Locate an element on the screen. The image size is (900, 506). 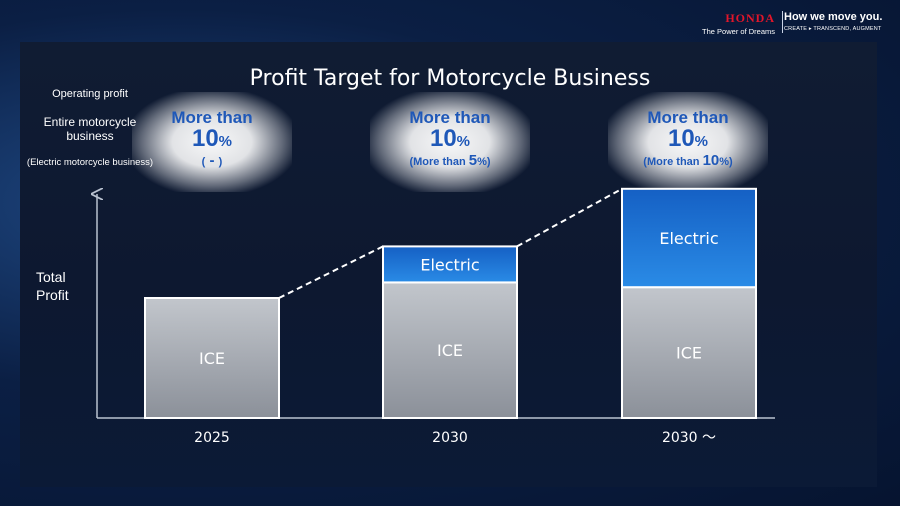
slide-title: Profit Target for Motorcycle Business is located at coordinates (450, 78).